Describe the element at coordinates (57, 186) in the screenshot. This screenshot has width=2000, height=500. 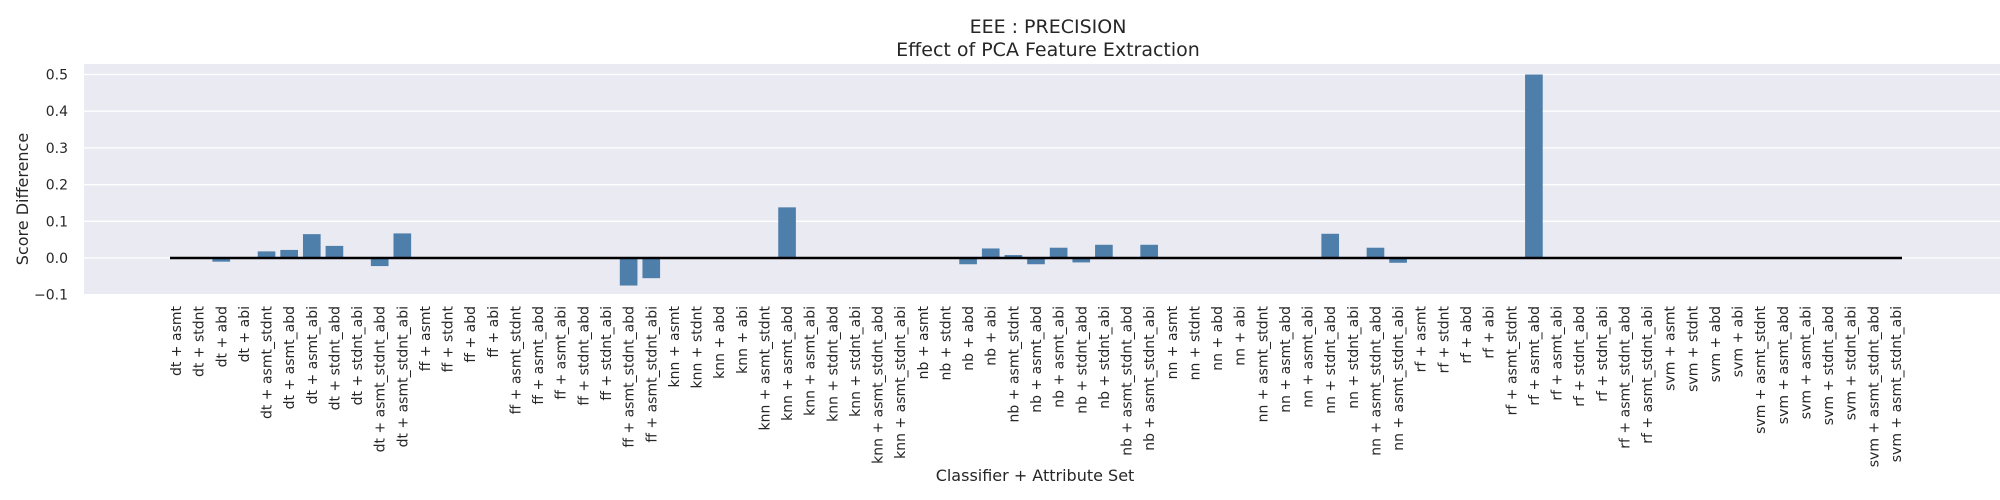
I see `y-tick-label: 0.2` at that location.